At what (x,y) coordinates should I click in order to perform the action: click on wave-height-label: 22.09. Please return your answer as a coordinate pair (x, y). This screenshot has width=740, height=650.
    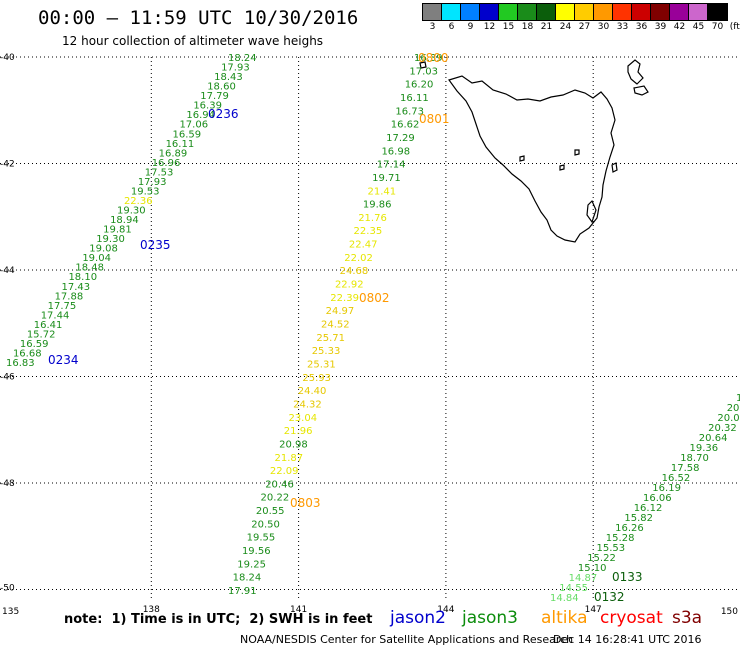
    Looking at the image, I should click on (284, 471).